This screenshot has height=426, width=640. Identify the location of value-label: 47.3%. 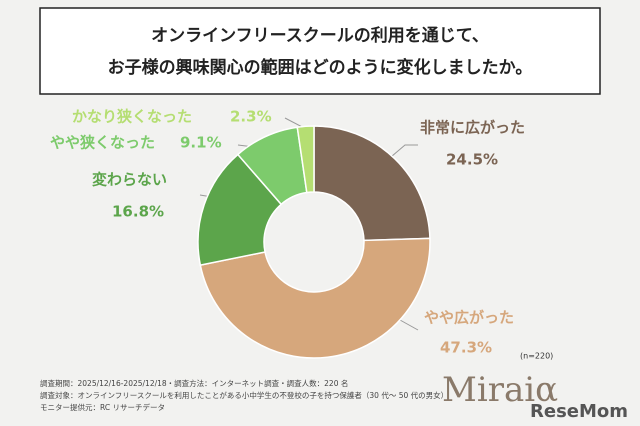
(466, 348).